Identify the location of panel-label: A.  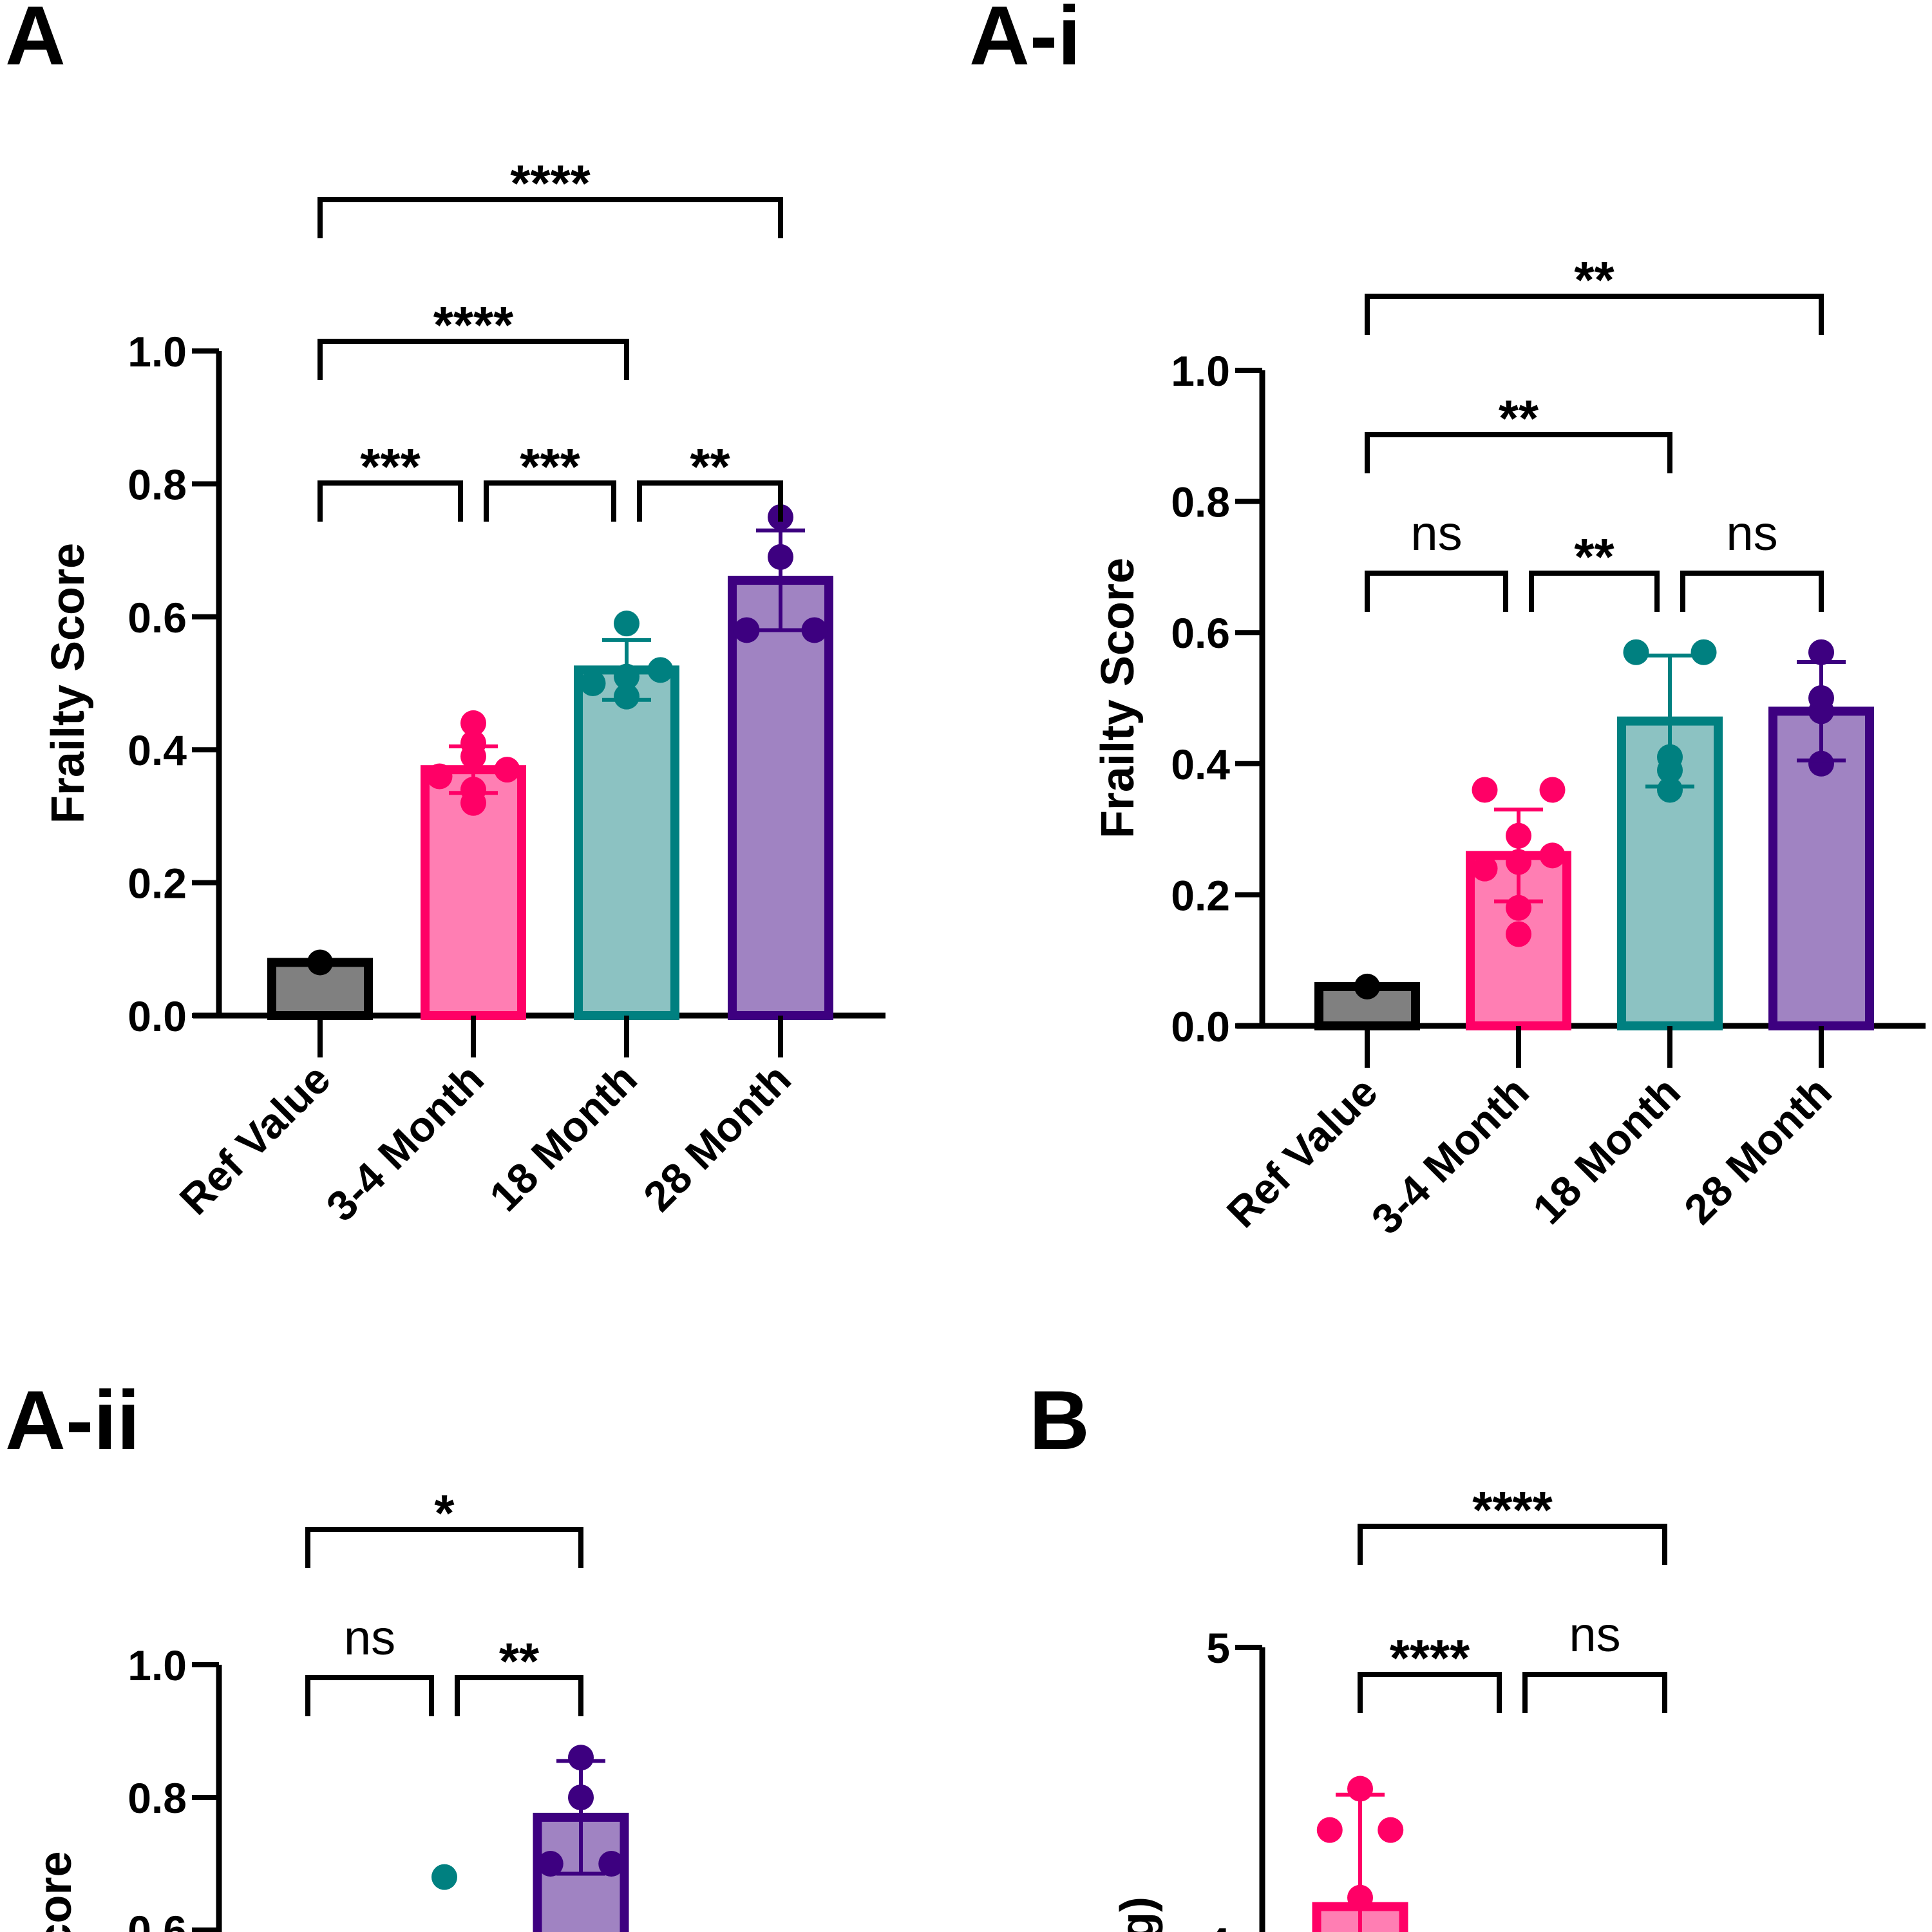
(36, 41).